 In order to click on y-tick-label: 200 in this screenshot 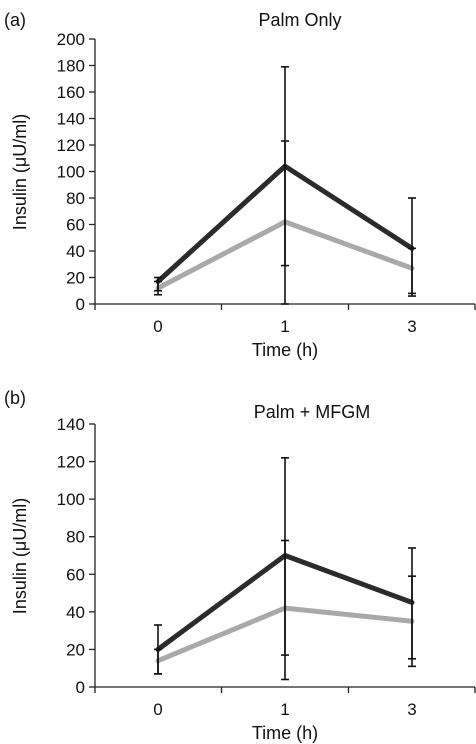, I will do `click(71, 39)`.